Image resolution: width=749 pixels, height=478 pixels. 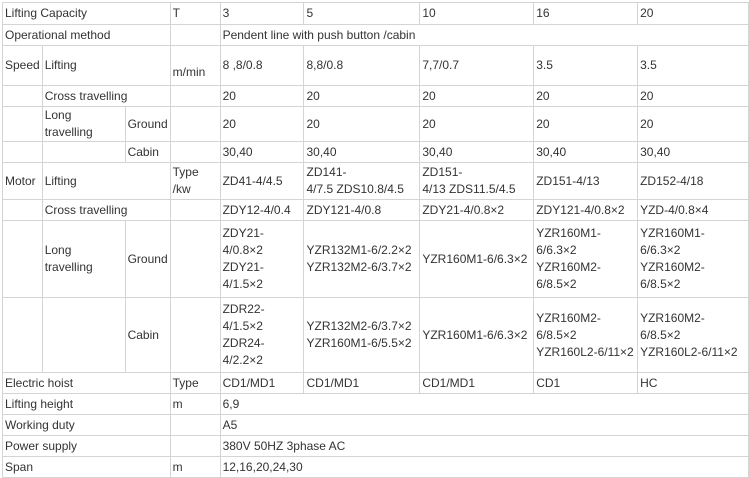 What do you see at coordinates (362, 259) in the screenshot?
I see `value: YZR132M1-6/2.2×2 YZR132M2-6/3.7×2` at bounding box center [362, 259].